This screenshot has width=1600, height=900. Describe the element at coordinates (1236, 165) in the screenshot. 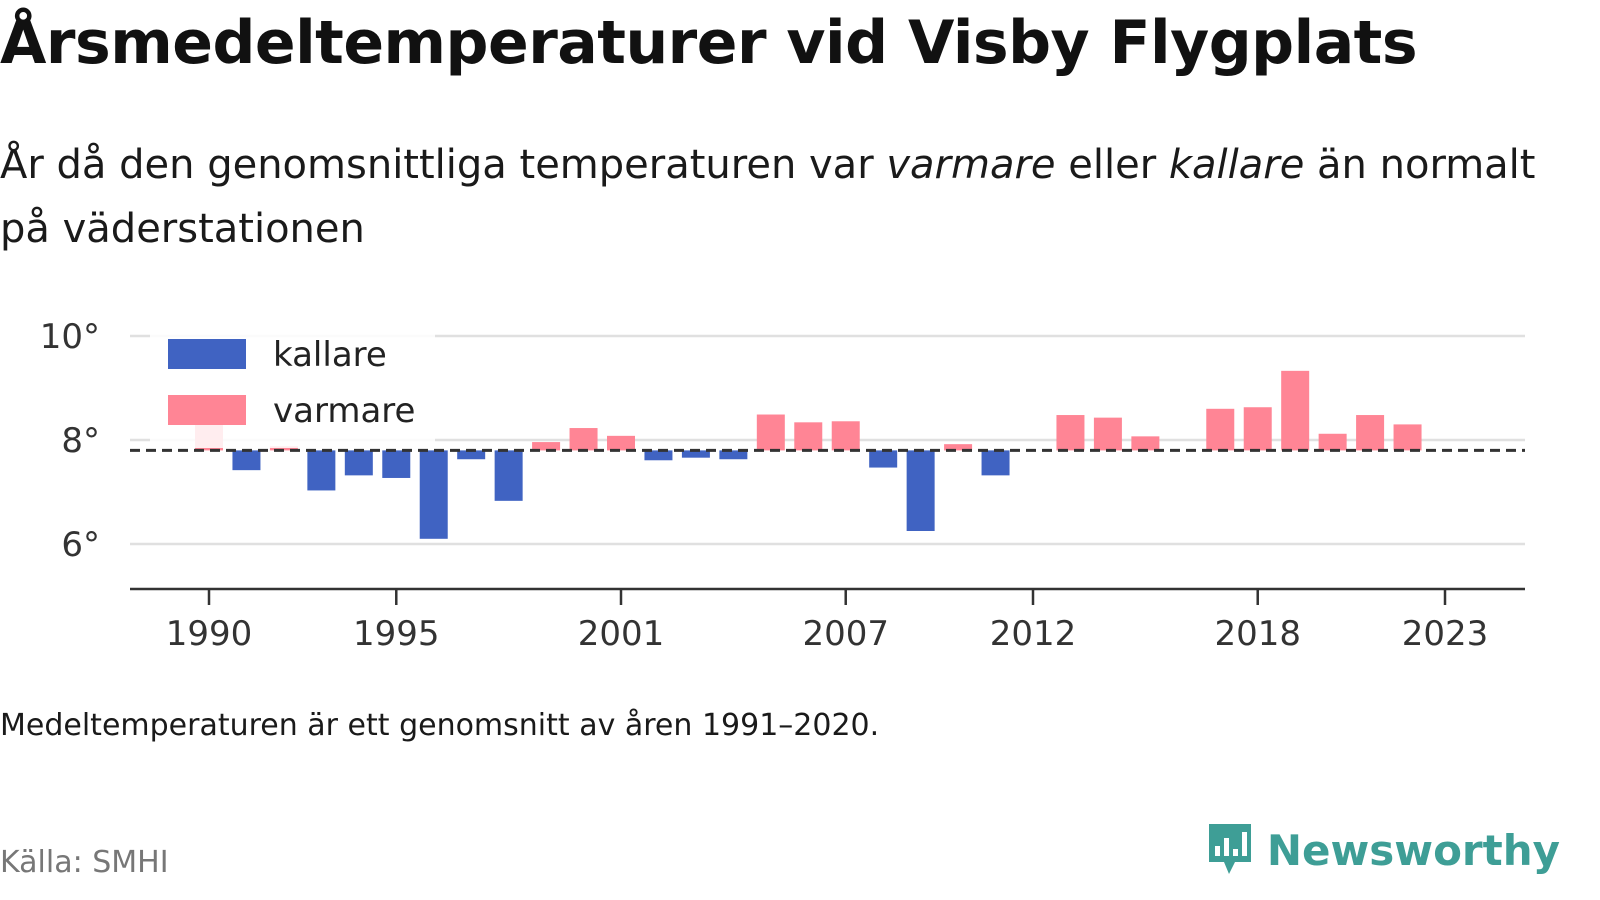

I see `subtitle-cold-word: kallare` at that location.